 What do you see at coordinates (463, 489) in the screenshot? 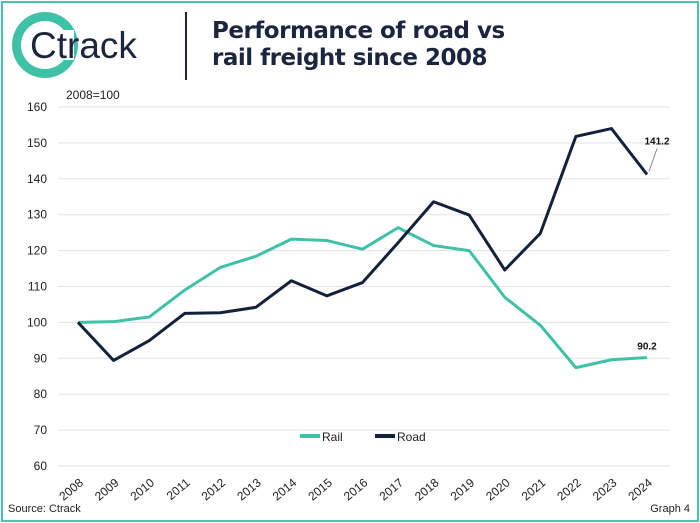
I see `x-tick-label: 2019` at bounding box center [463, 489].